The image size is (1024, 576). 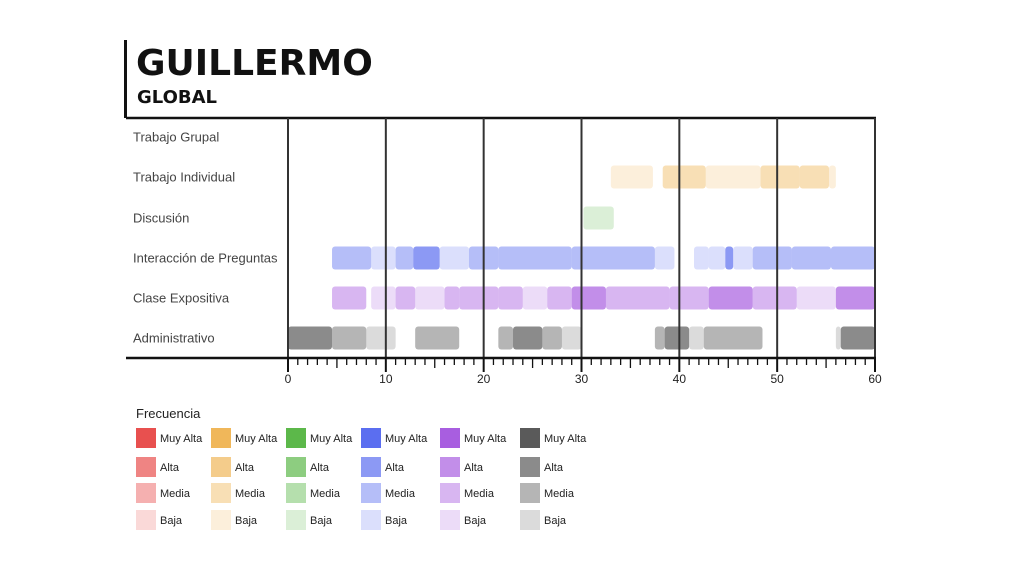 I want to click on chart-title: GUILLERMO, so click(x=254, y=63).